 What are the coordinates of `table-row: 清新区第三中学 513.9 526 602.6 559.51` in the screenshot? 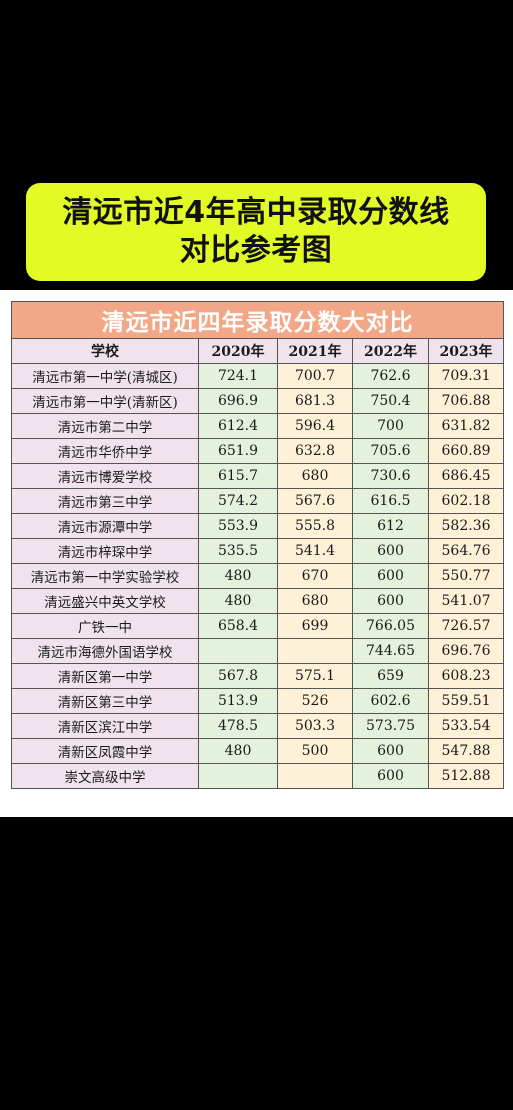 It's located at (258, 701).